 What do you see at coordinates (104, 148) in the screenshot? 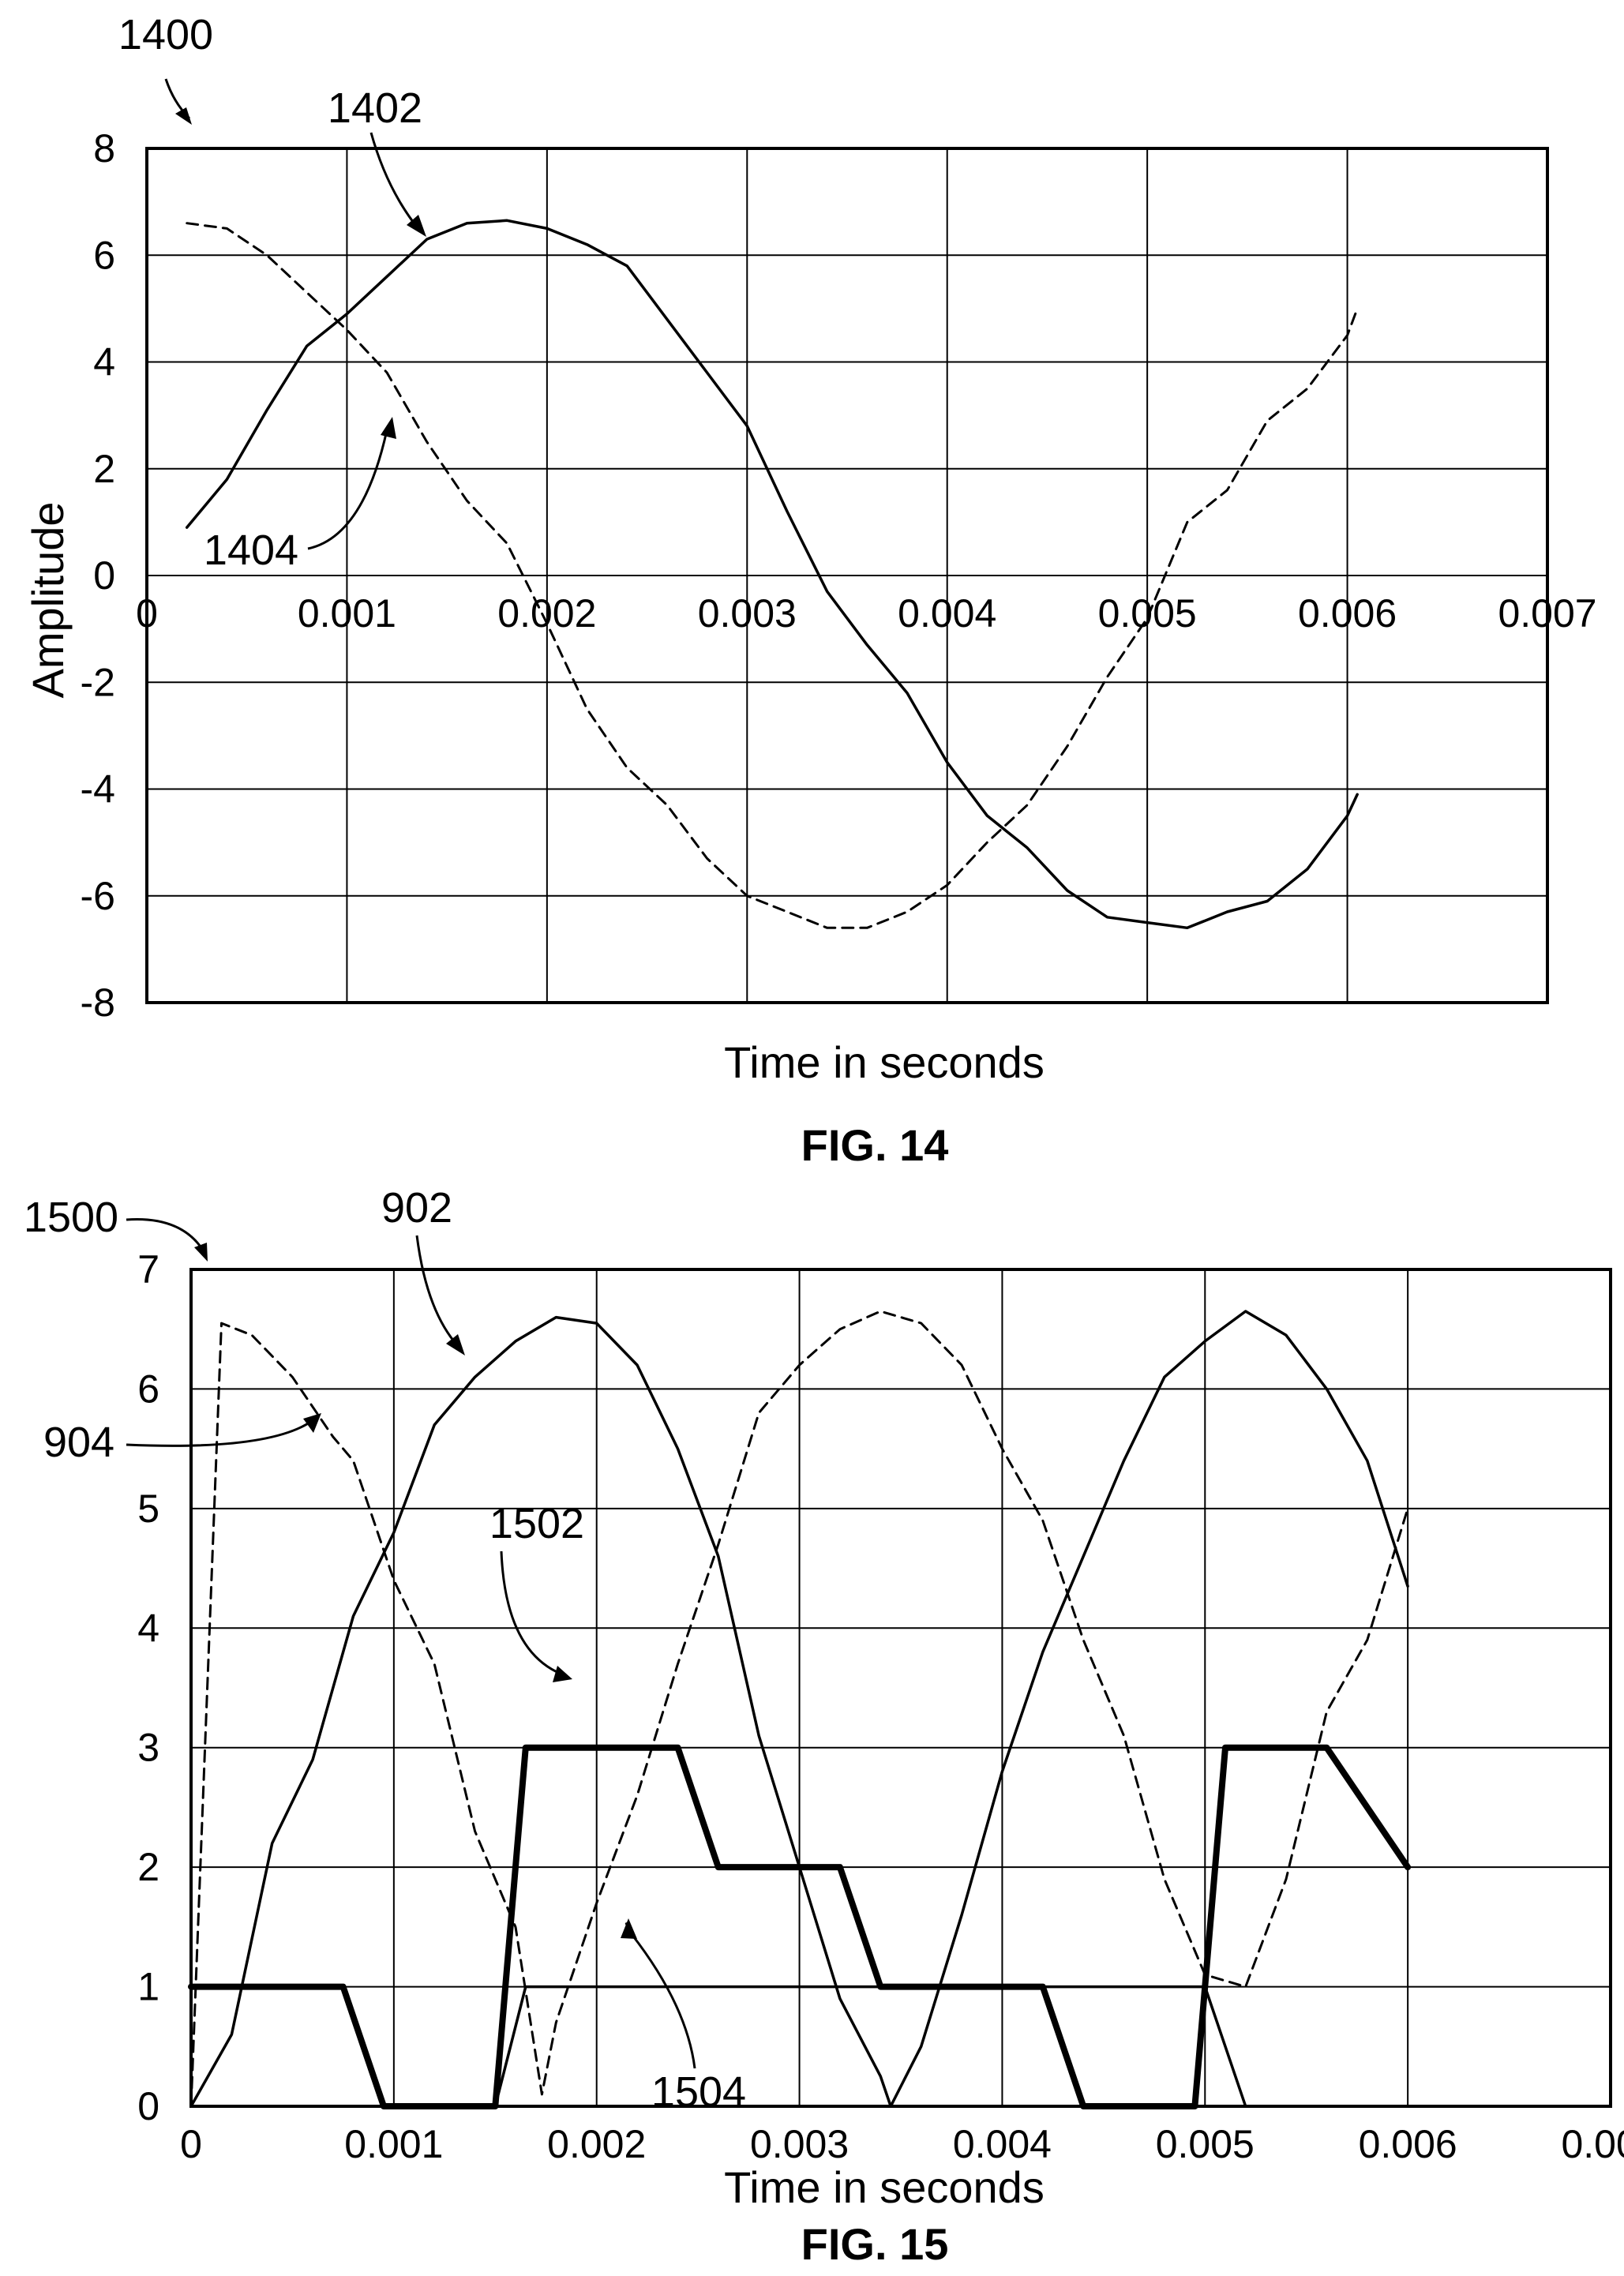
I see `figure-14-y-tick-label: 8` at bounding box center [104, 148].